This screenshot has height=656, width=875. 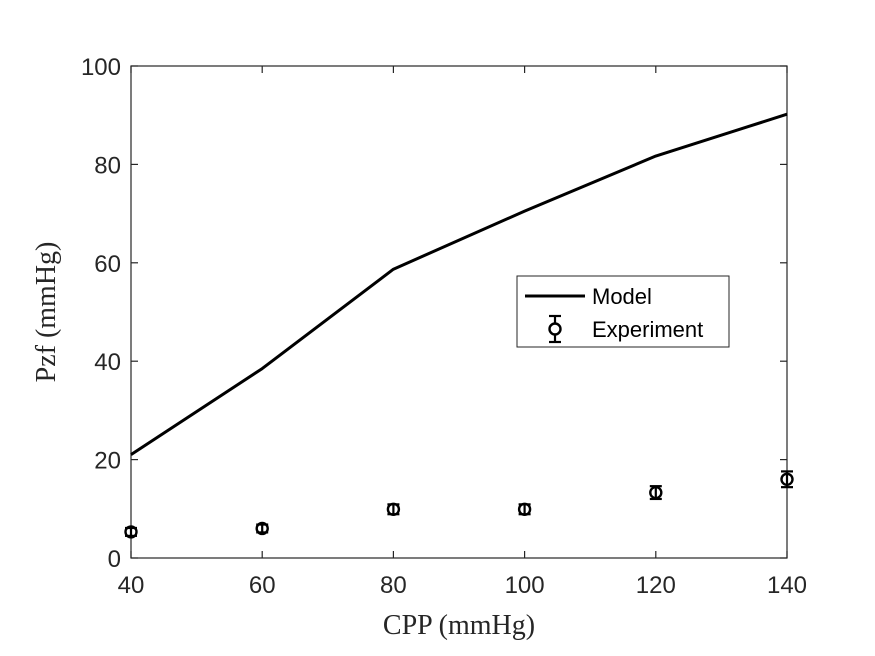 What do you see at coordinates (555, 329) in the screenshot?
I see `legend-marker-swatch` at bounding box center [555, 329].